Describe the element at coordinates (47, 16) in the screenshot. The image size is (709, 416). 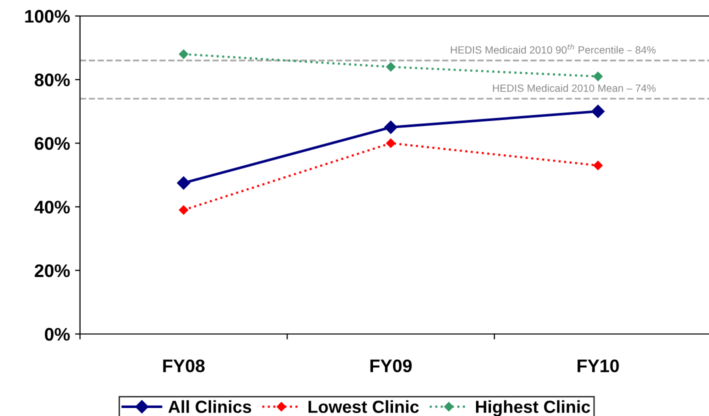
I see `y-tick-label: 100%` at that location.